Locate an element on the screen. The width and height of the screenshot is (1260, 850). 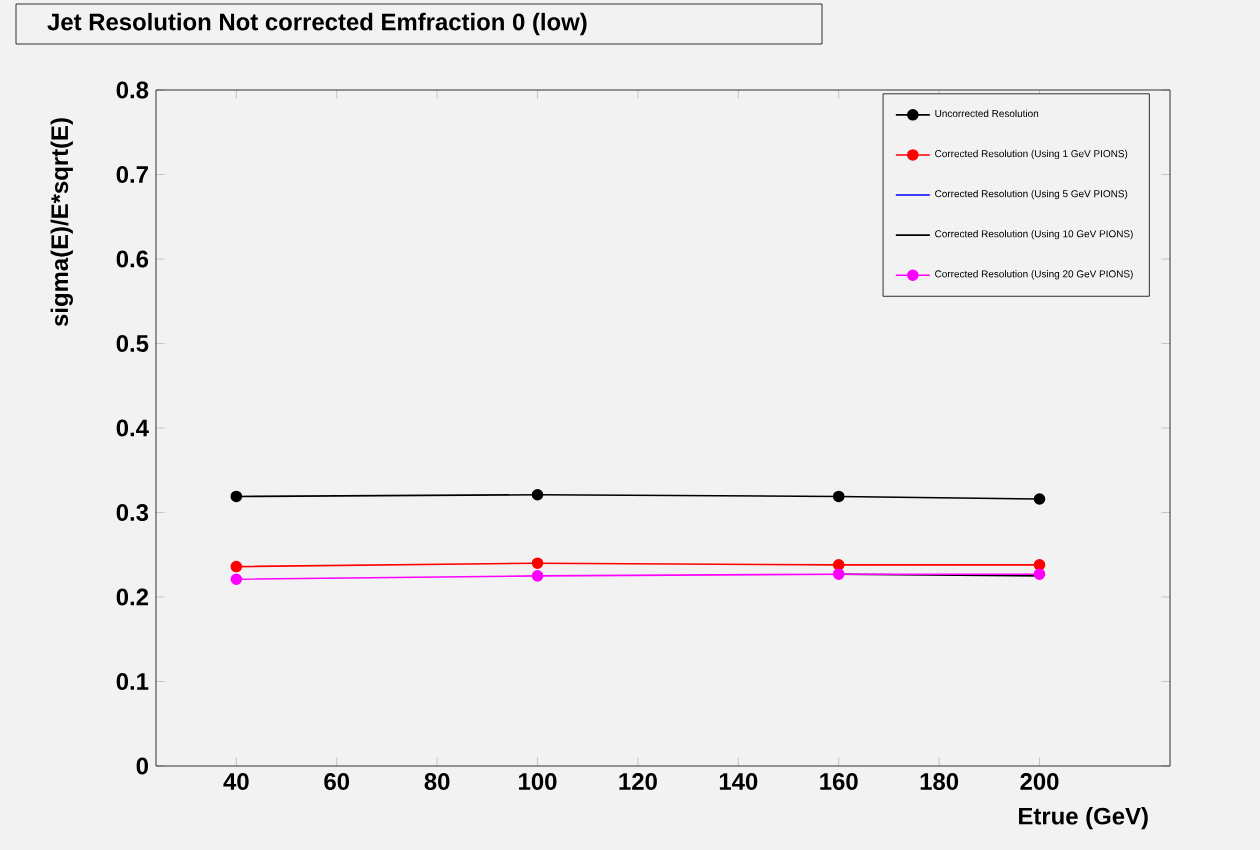
y-tick-label: 0.5 is located at coordinates (132, 343).